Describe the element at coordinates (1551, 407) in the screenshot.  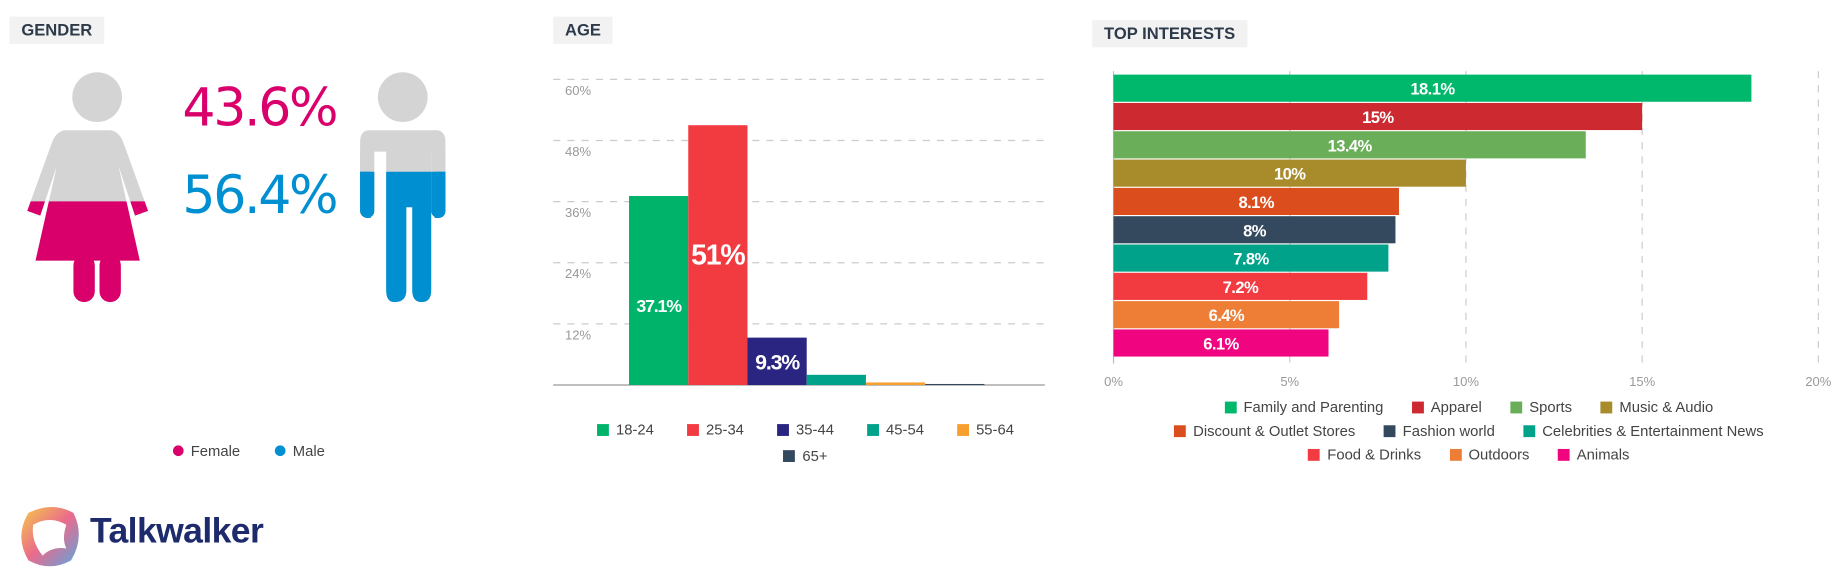
I see `legend-label: Sports` at that location.